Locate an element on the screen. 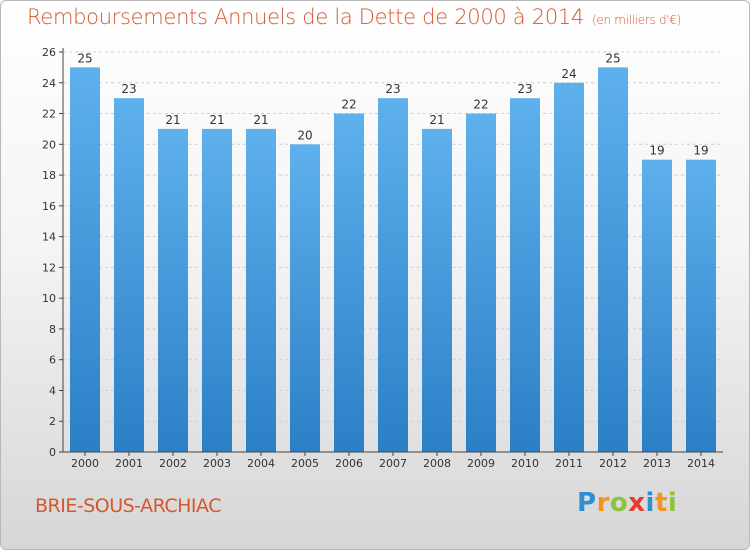  x-tick-label: 2005 is located at coordinates (305, 463).